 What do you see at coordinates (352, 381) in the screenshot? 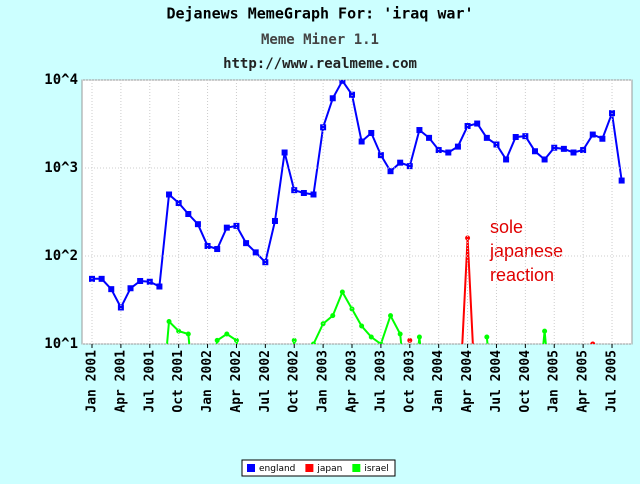
I see `x-tick-label: Apr 2003` at bounding box center [352, 381].